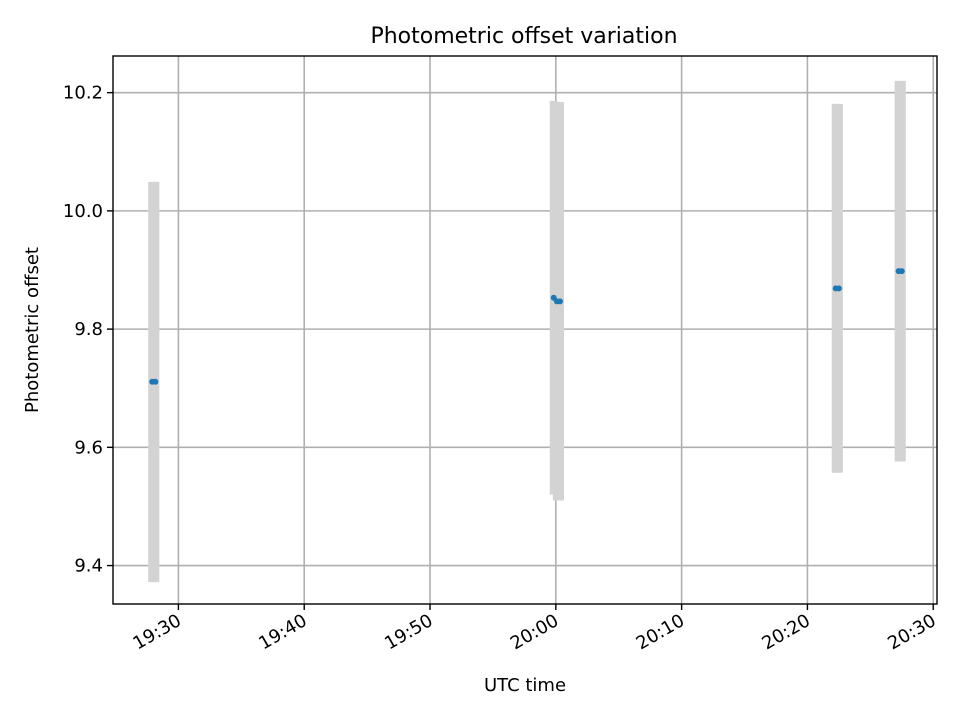 The image size is (960, 720). I want to click on chart-title: Photometric offset variation, so click(523, 36).